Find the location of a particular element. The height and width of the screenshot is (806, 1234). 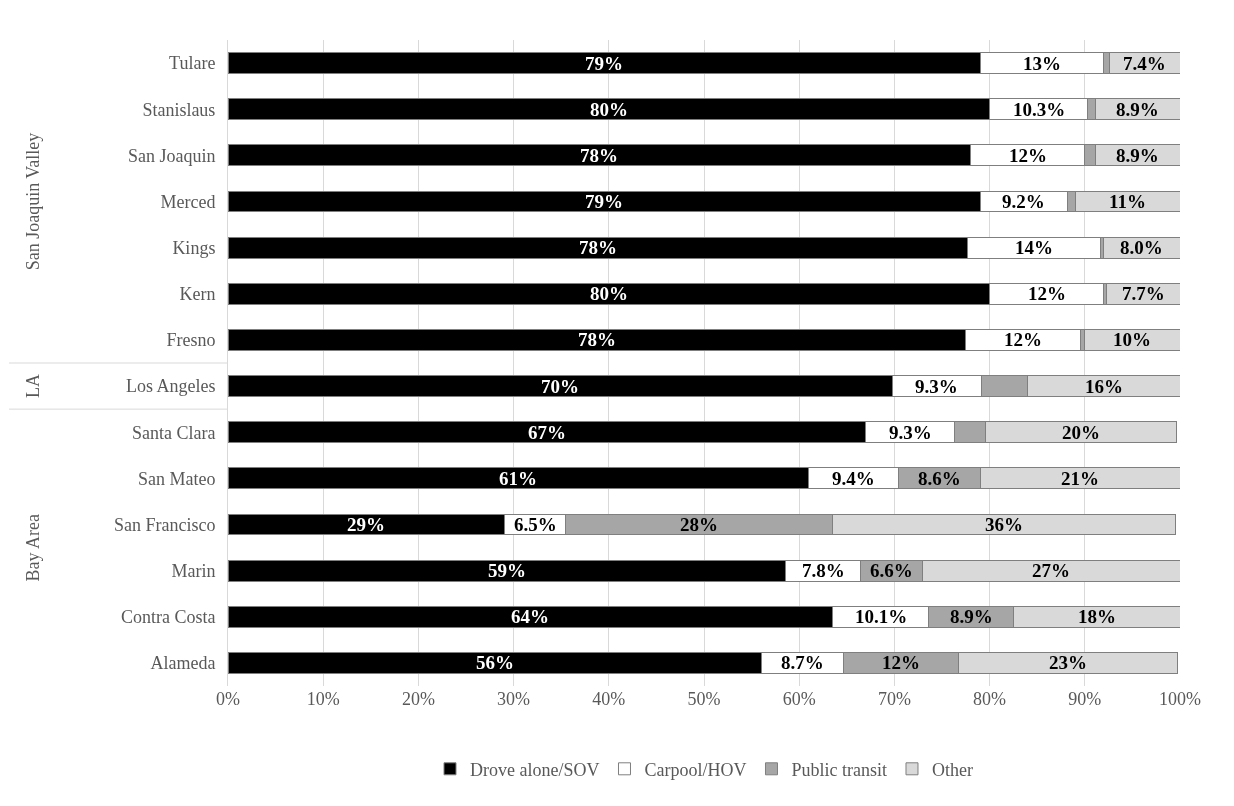

data-label: 59% is located at coordinates (507, 570).